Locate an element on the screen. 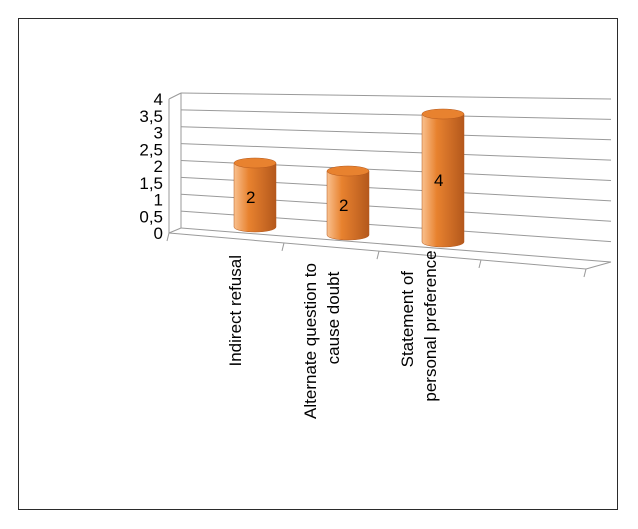 The image size is (638, 529). x-tick-label-line: Indirect refusal is located at coordinates (235, 311).